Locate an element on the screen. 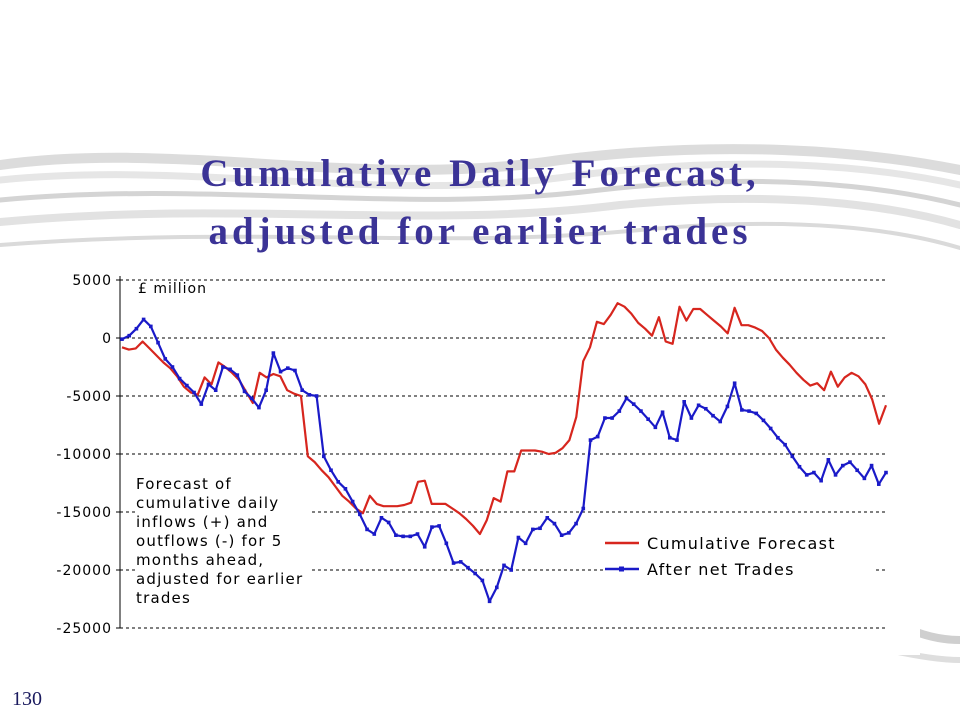  legend-label-forecast: Cumulative Forecast is located at coordinates (741, 543).